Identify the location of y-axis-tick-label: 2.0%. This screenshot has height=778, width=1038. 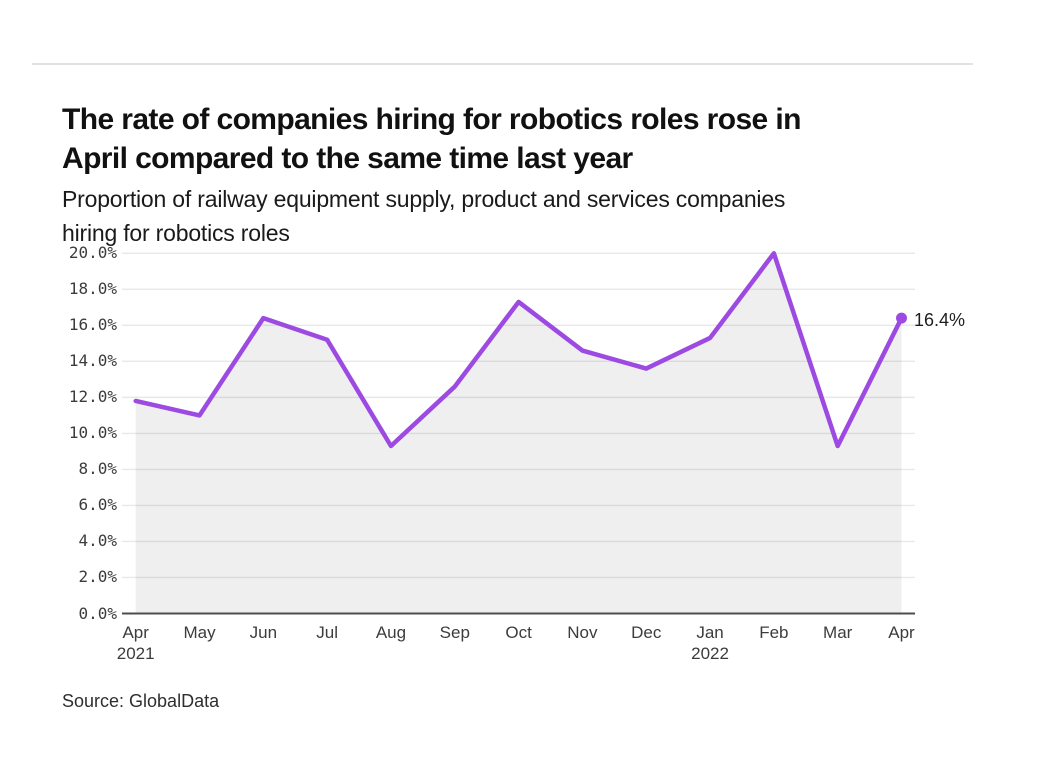
(97, 577).